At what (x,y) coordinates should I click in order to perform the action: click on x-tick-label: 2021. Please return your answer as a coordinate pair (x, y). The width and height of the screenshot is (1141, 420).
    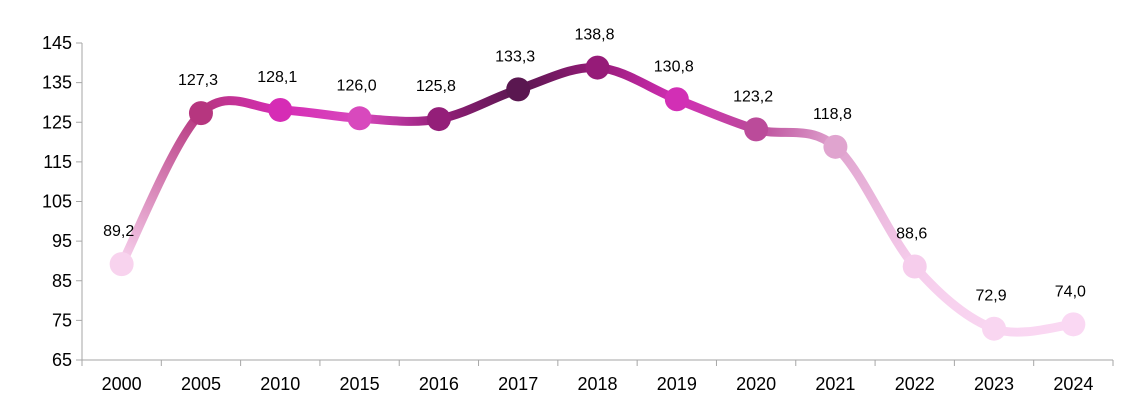
    Looking at the image, I should click on (835, 384).